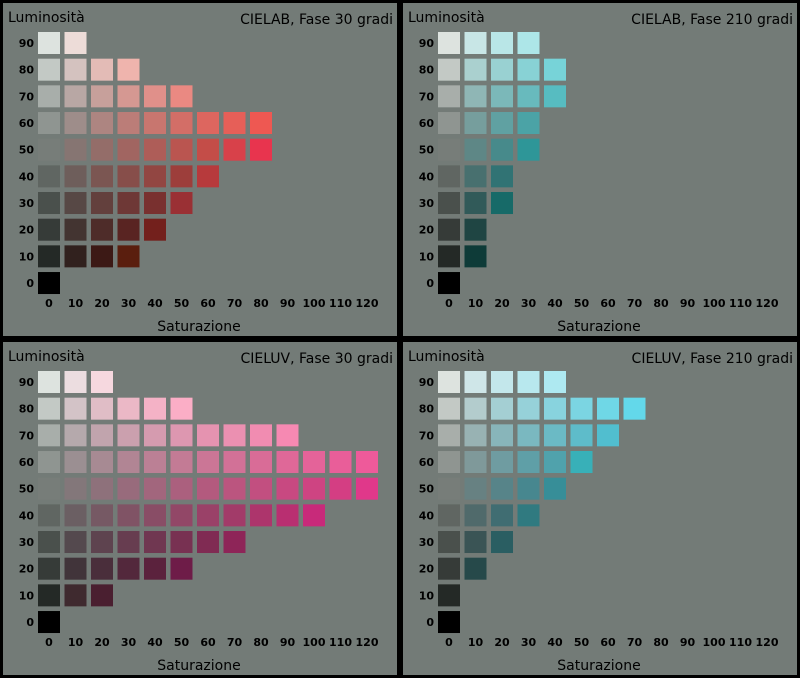 Image resolution: width=800 pixels, height=678 pixels. Describe the element at coordinates (476, 642) in the screenshot. I see `x-tick-label: 10` at that location.